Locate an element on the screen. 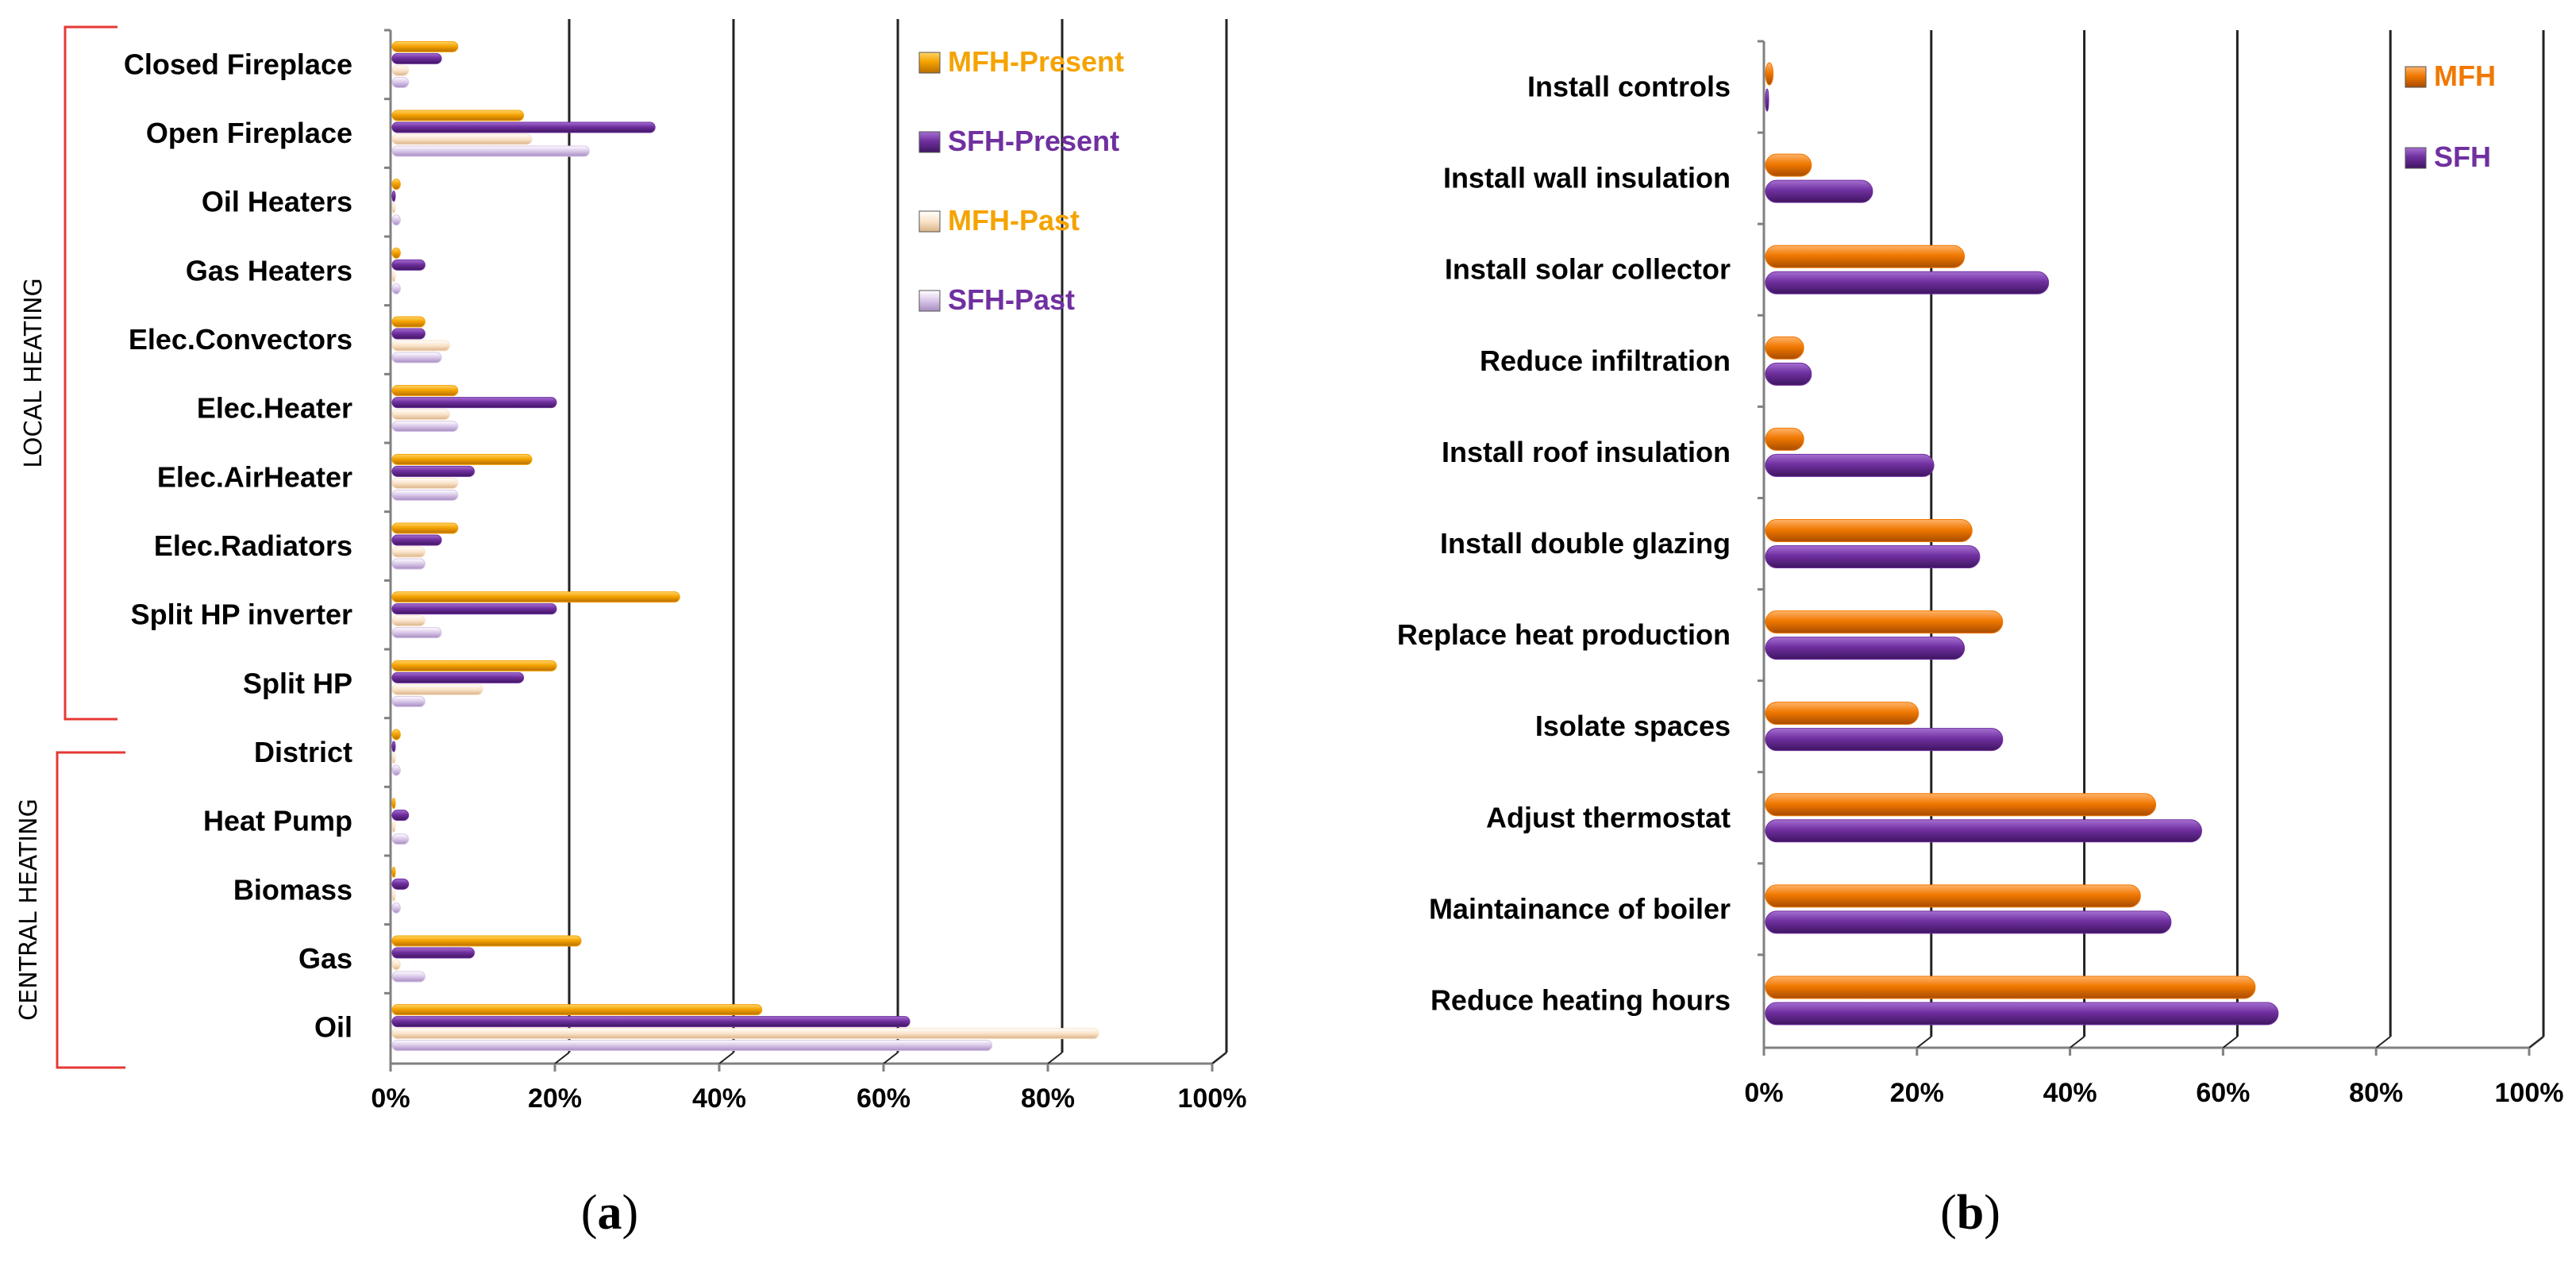 The width and height of the screenshot is (2576, 1266). bar-b-reduce-infiltration-mfh is located at coordinates (1784, 348).